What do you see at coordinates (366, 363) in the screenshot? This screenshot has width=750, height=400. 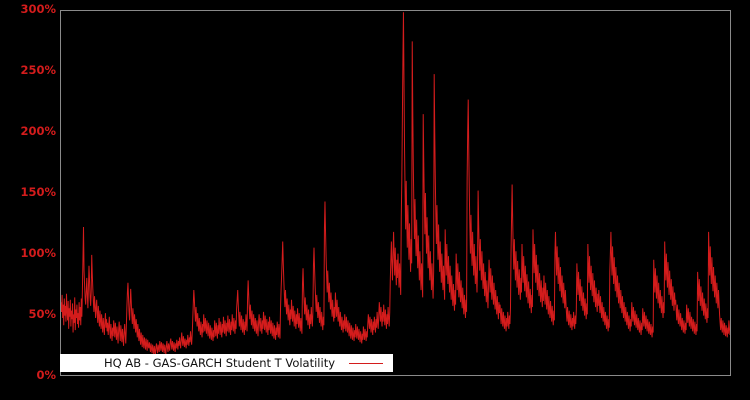 I see `legend-line-sample` at bounding box center [366, 363].